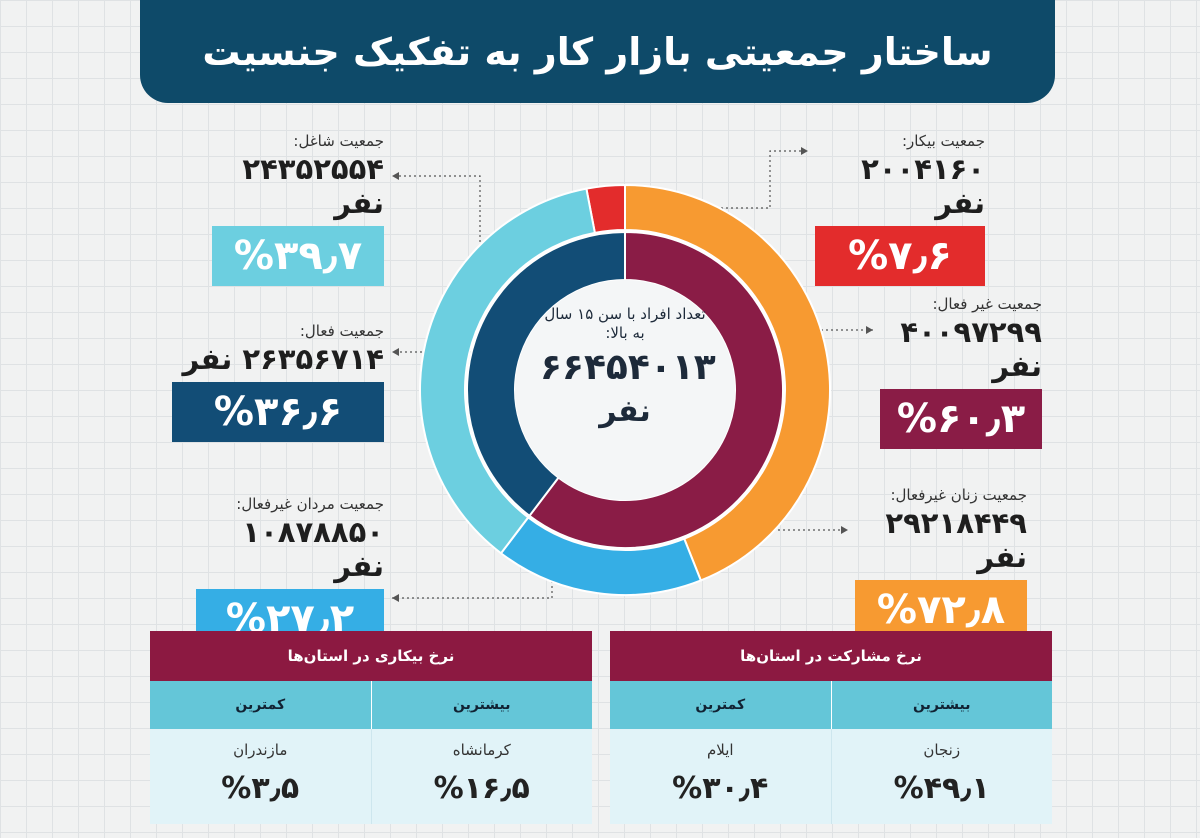 This screenshot has height=838, width=1200. I want to click on unemployment-header-highest: بیشترین, so click(481, 705).